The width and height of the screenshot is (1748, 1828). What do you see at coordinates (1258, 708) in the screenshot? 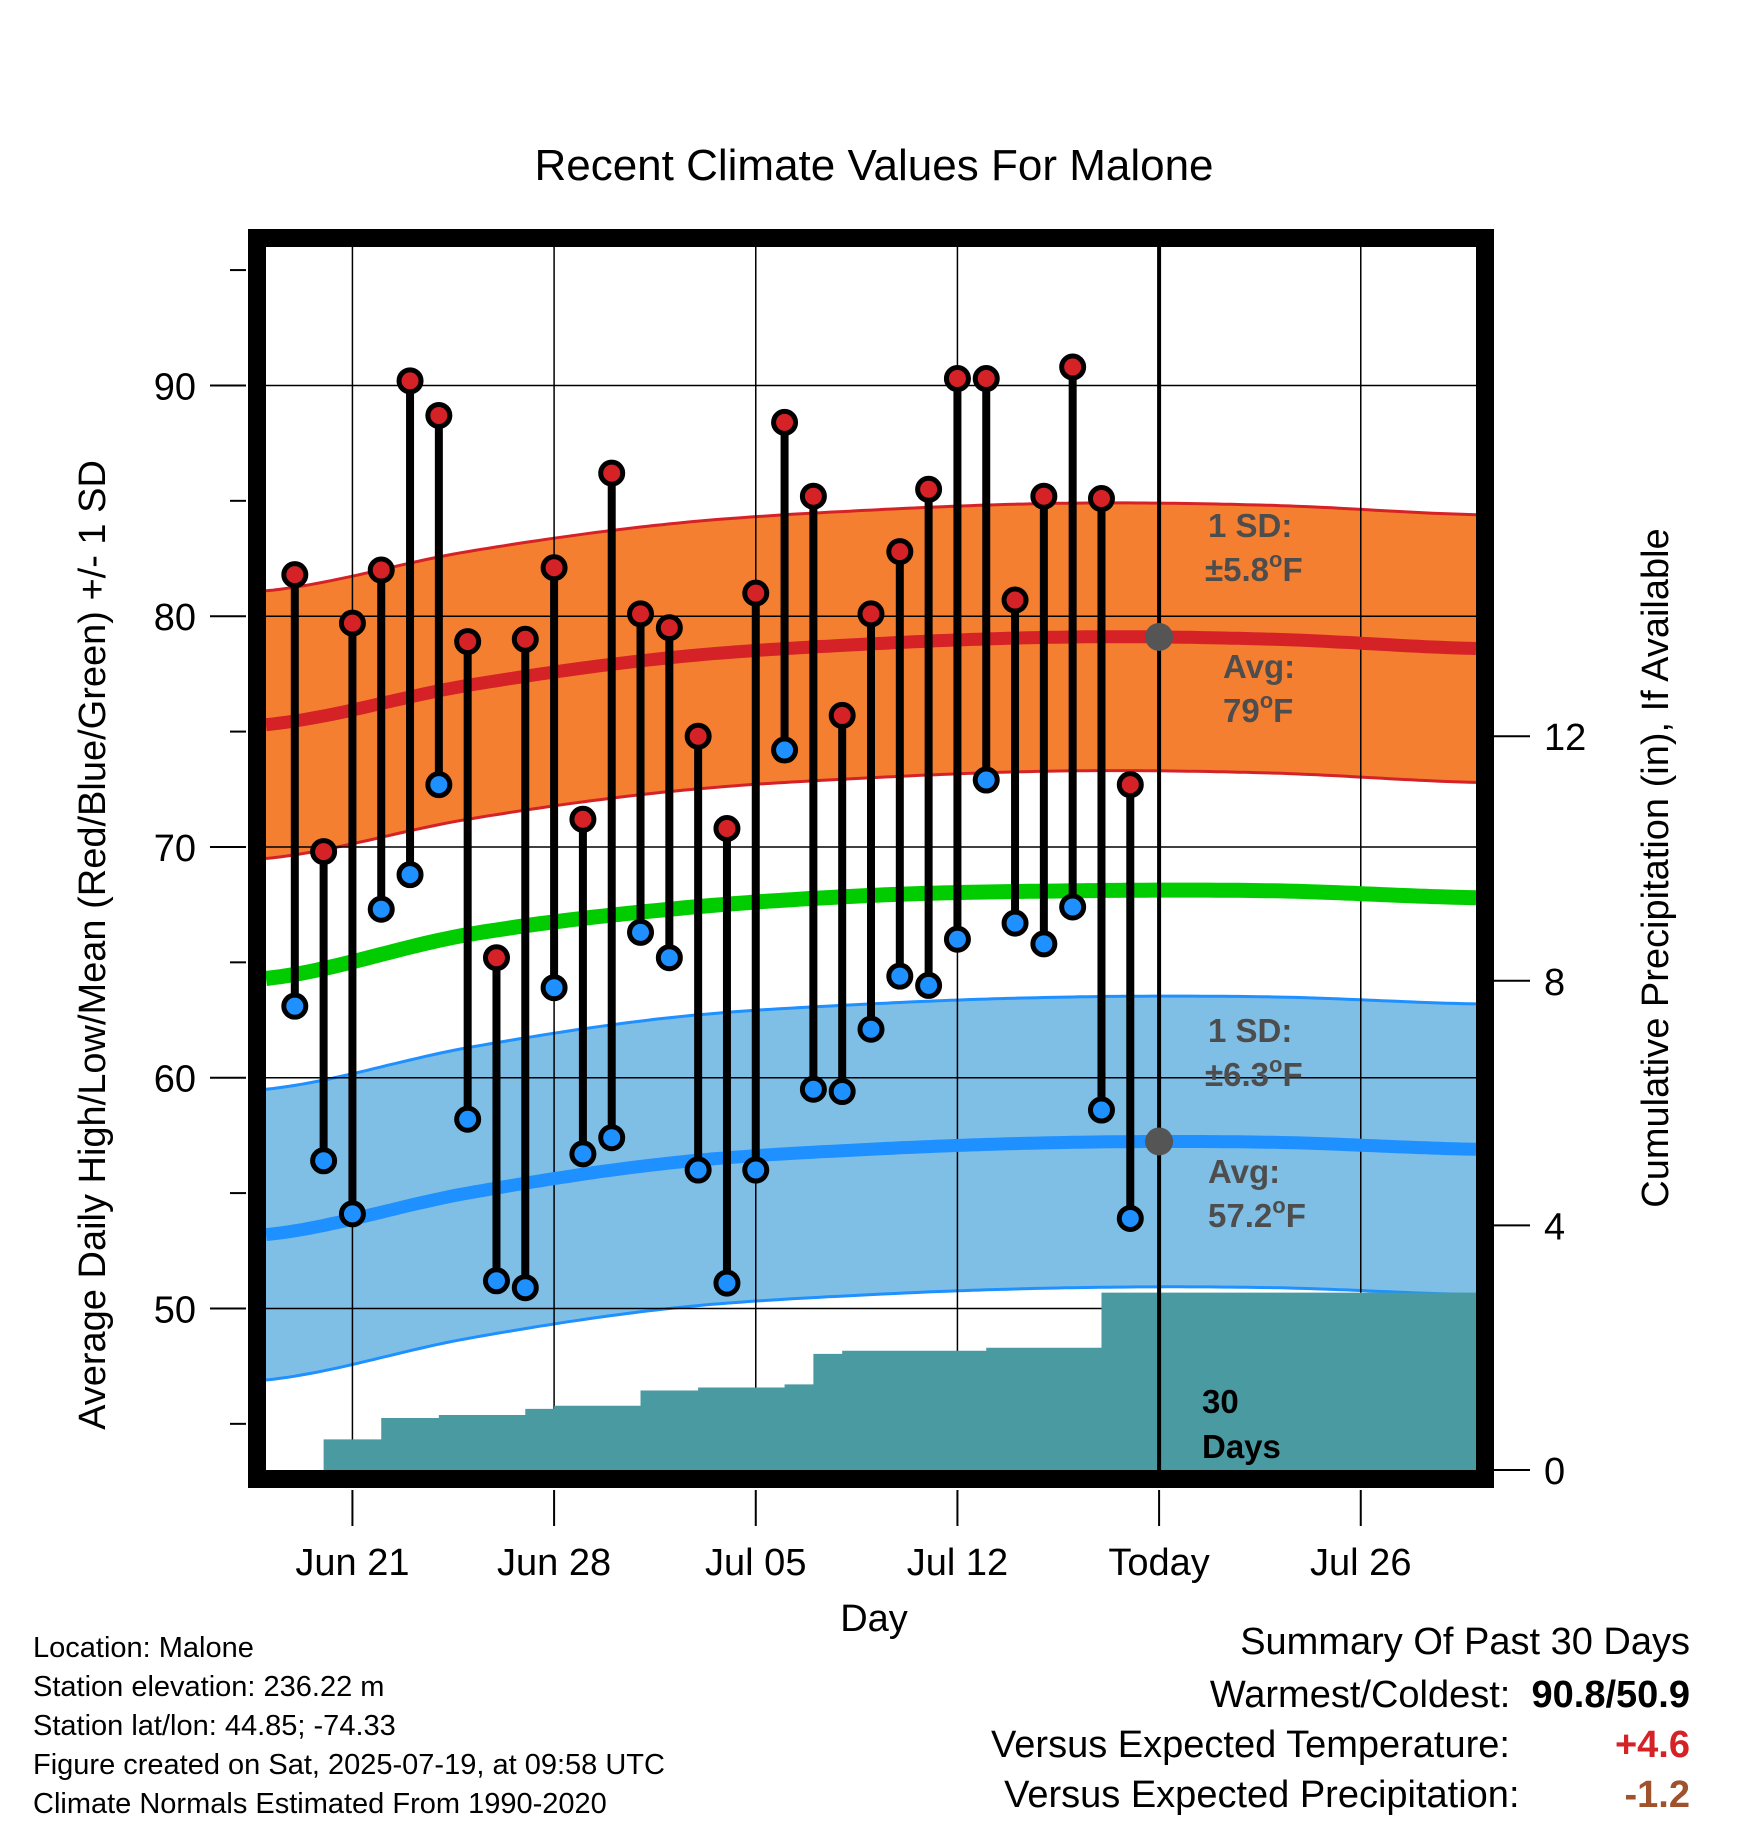
I see `high-avg-value: 79oF` at bounding box center [1258, 708].